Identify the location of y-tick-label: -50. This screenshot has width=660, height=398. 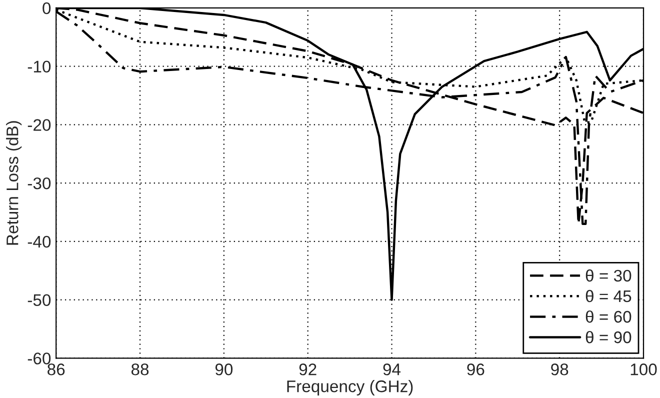
(39, 300).